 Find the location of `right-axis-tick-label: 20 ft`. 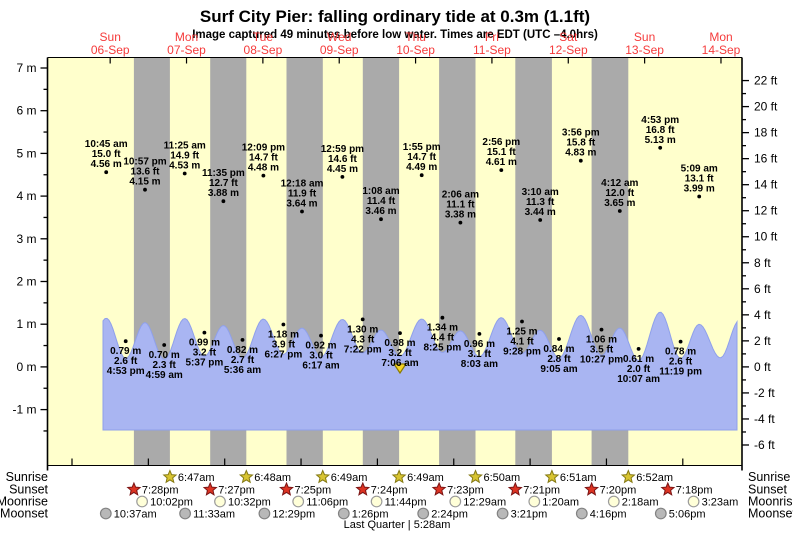

right-axis-tick-label: 20 ft is located at coordinates (766, 107).